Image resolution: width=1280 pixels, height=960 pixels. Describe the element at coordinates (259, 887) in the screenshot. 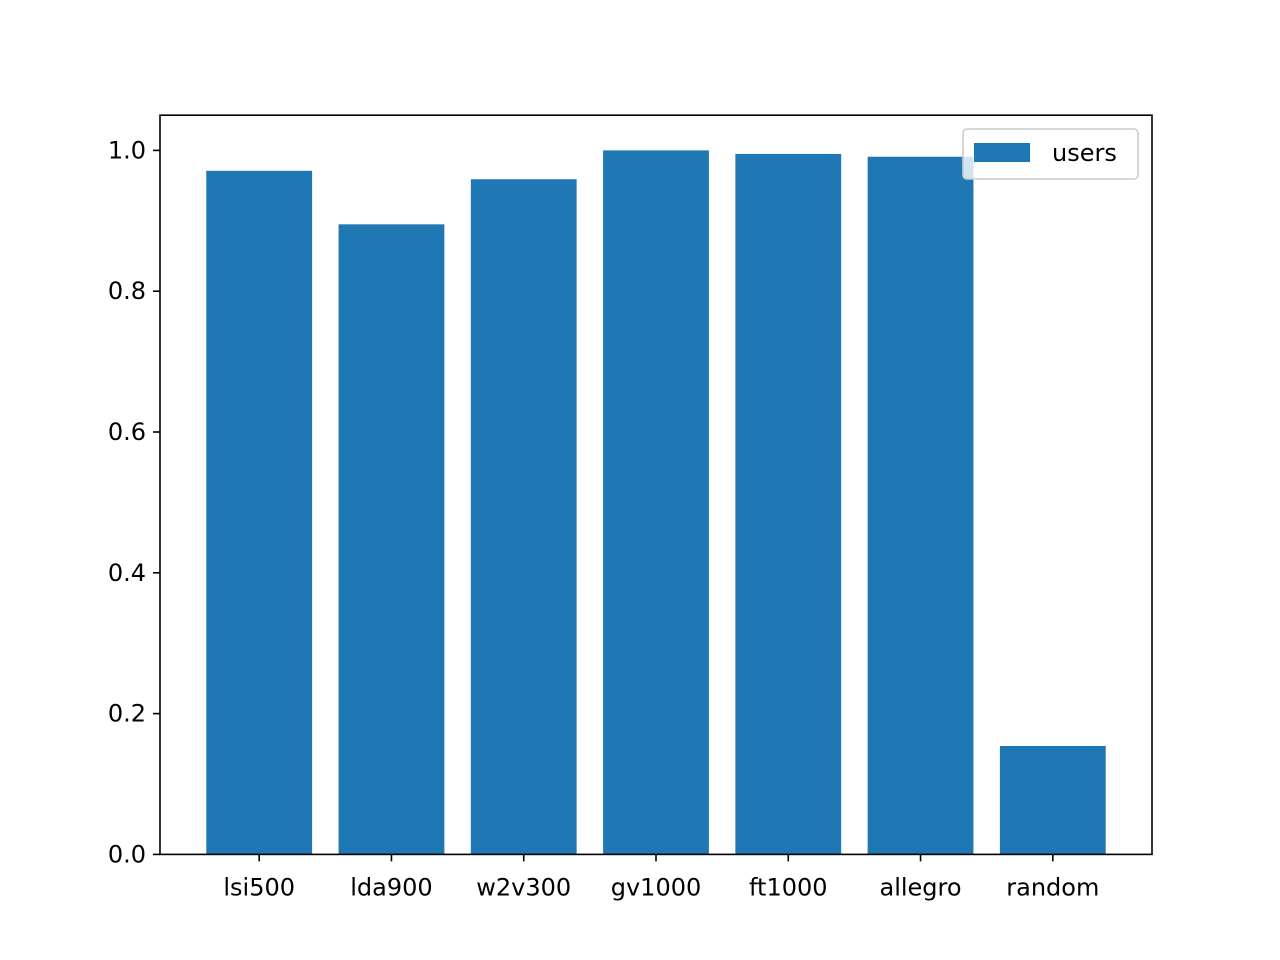

I see `x-tick-label-lsi500: lsi500` at that location.